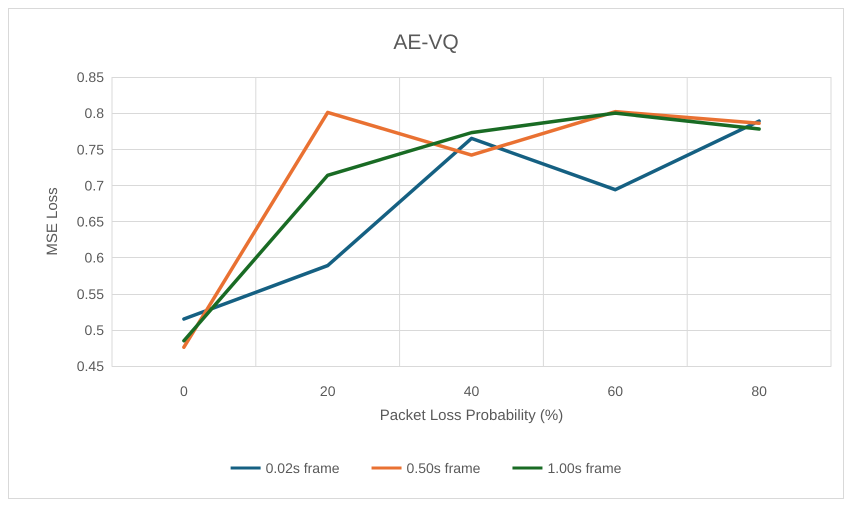 Image resolution: width=850 pixels, height=505 pixels. I want to click on x-tick-label: 0, so click(184, 391).